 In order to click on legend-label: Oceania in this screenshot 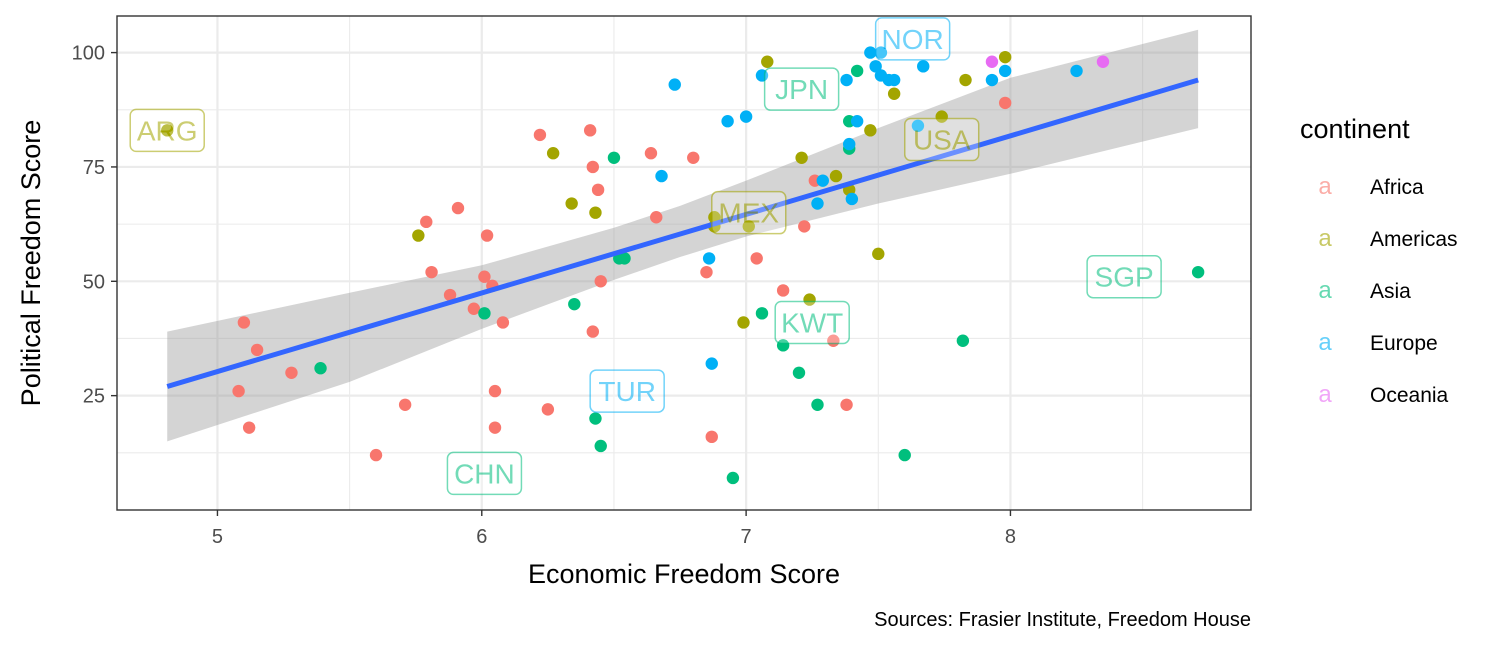, I will do `click(1409, 395)`.